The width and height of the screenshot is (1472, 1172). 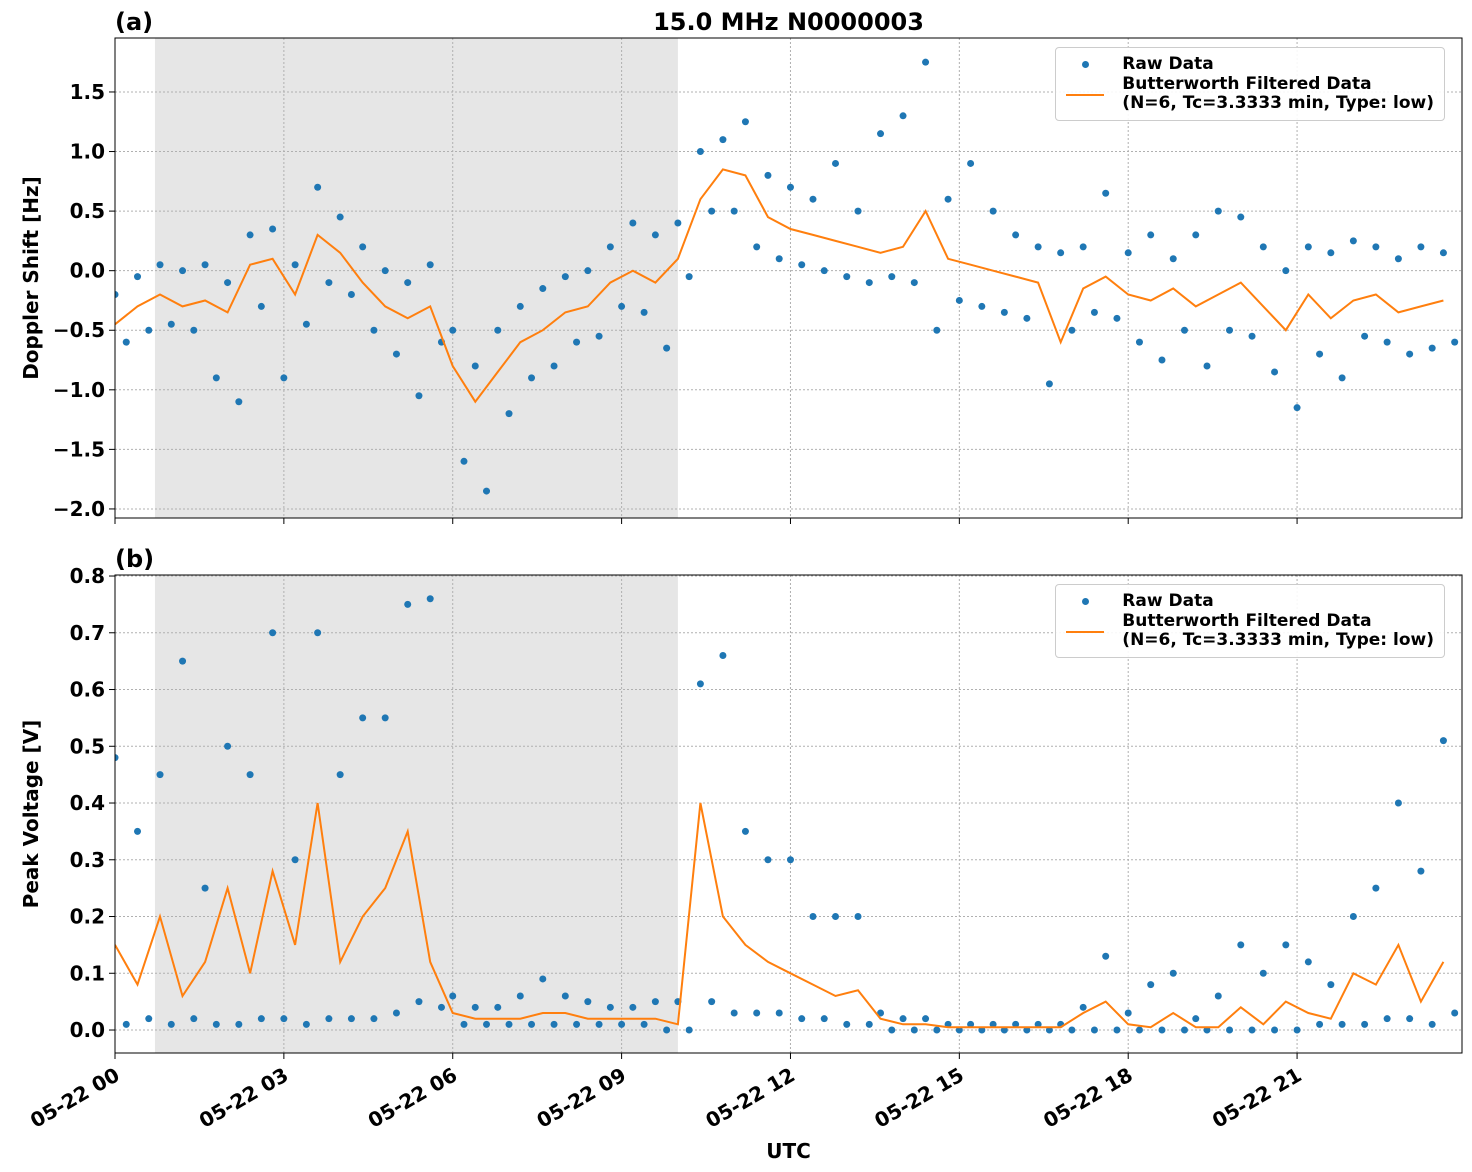 What do you see at coordinates (79, 509) in the screenshot?
I see `y-tick-label: −2.0` at bounding box center [79, 509].